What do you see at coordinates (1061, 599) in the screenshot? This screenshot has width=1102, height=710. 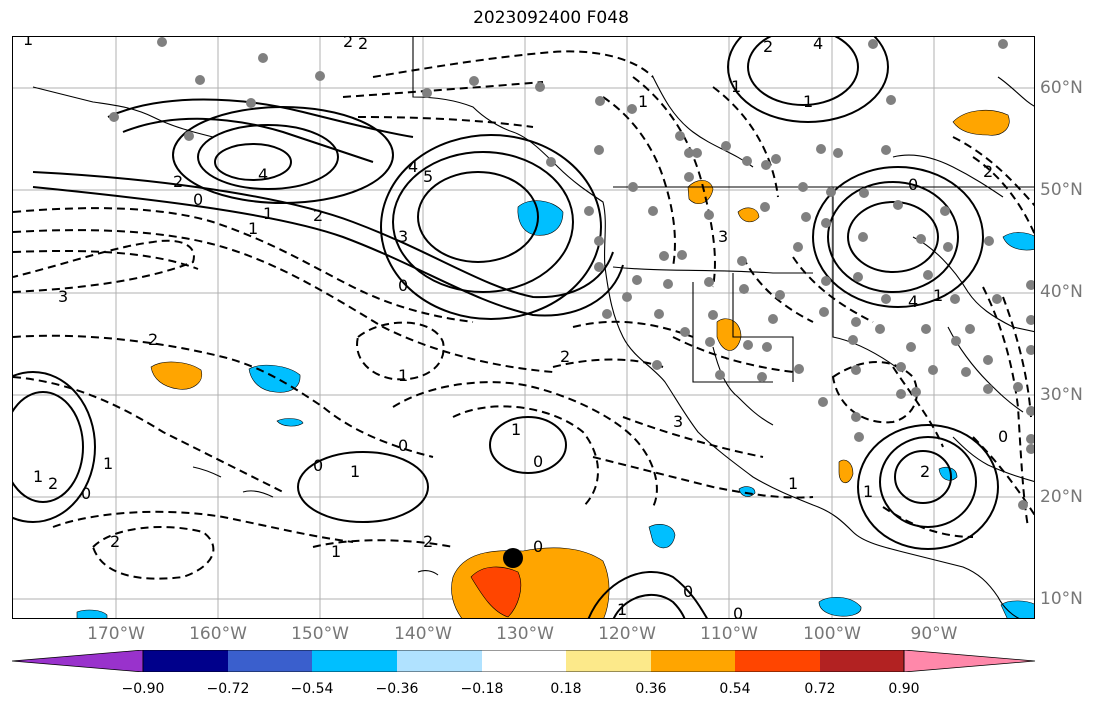 I see `lat-label: 10°N` at bounding box center [1061, 599].